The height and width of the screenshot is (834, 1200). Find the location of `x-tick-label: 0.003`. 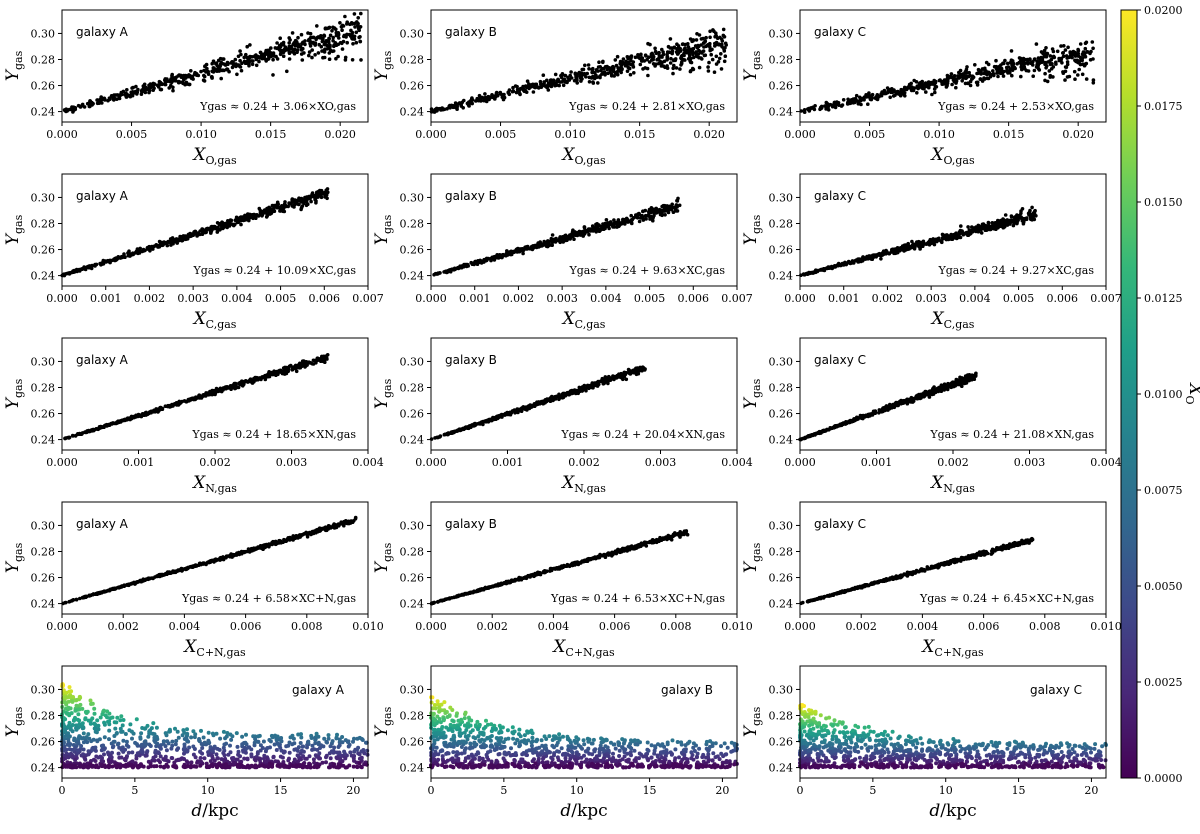

x-tick-label: 0.003 is located at coordinates (661, 462).